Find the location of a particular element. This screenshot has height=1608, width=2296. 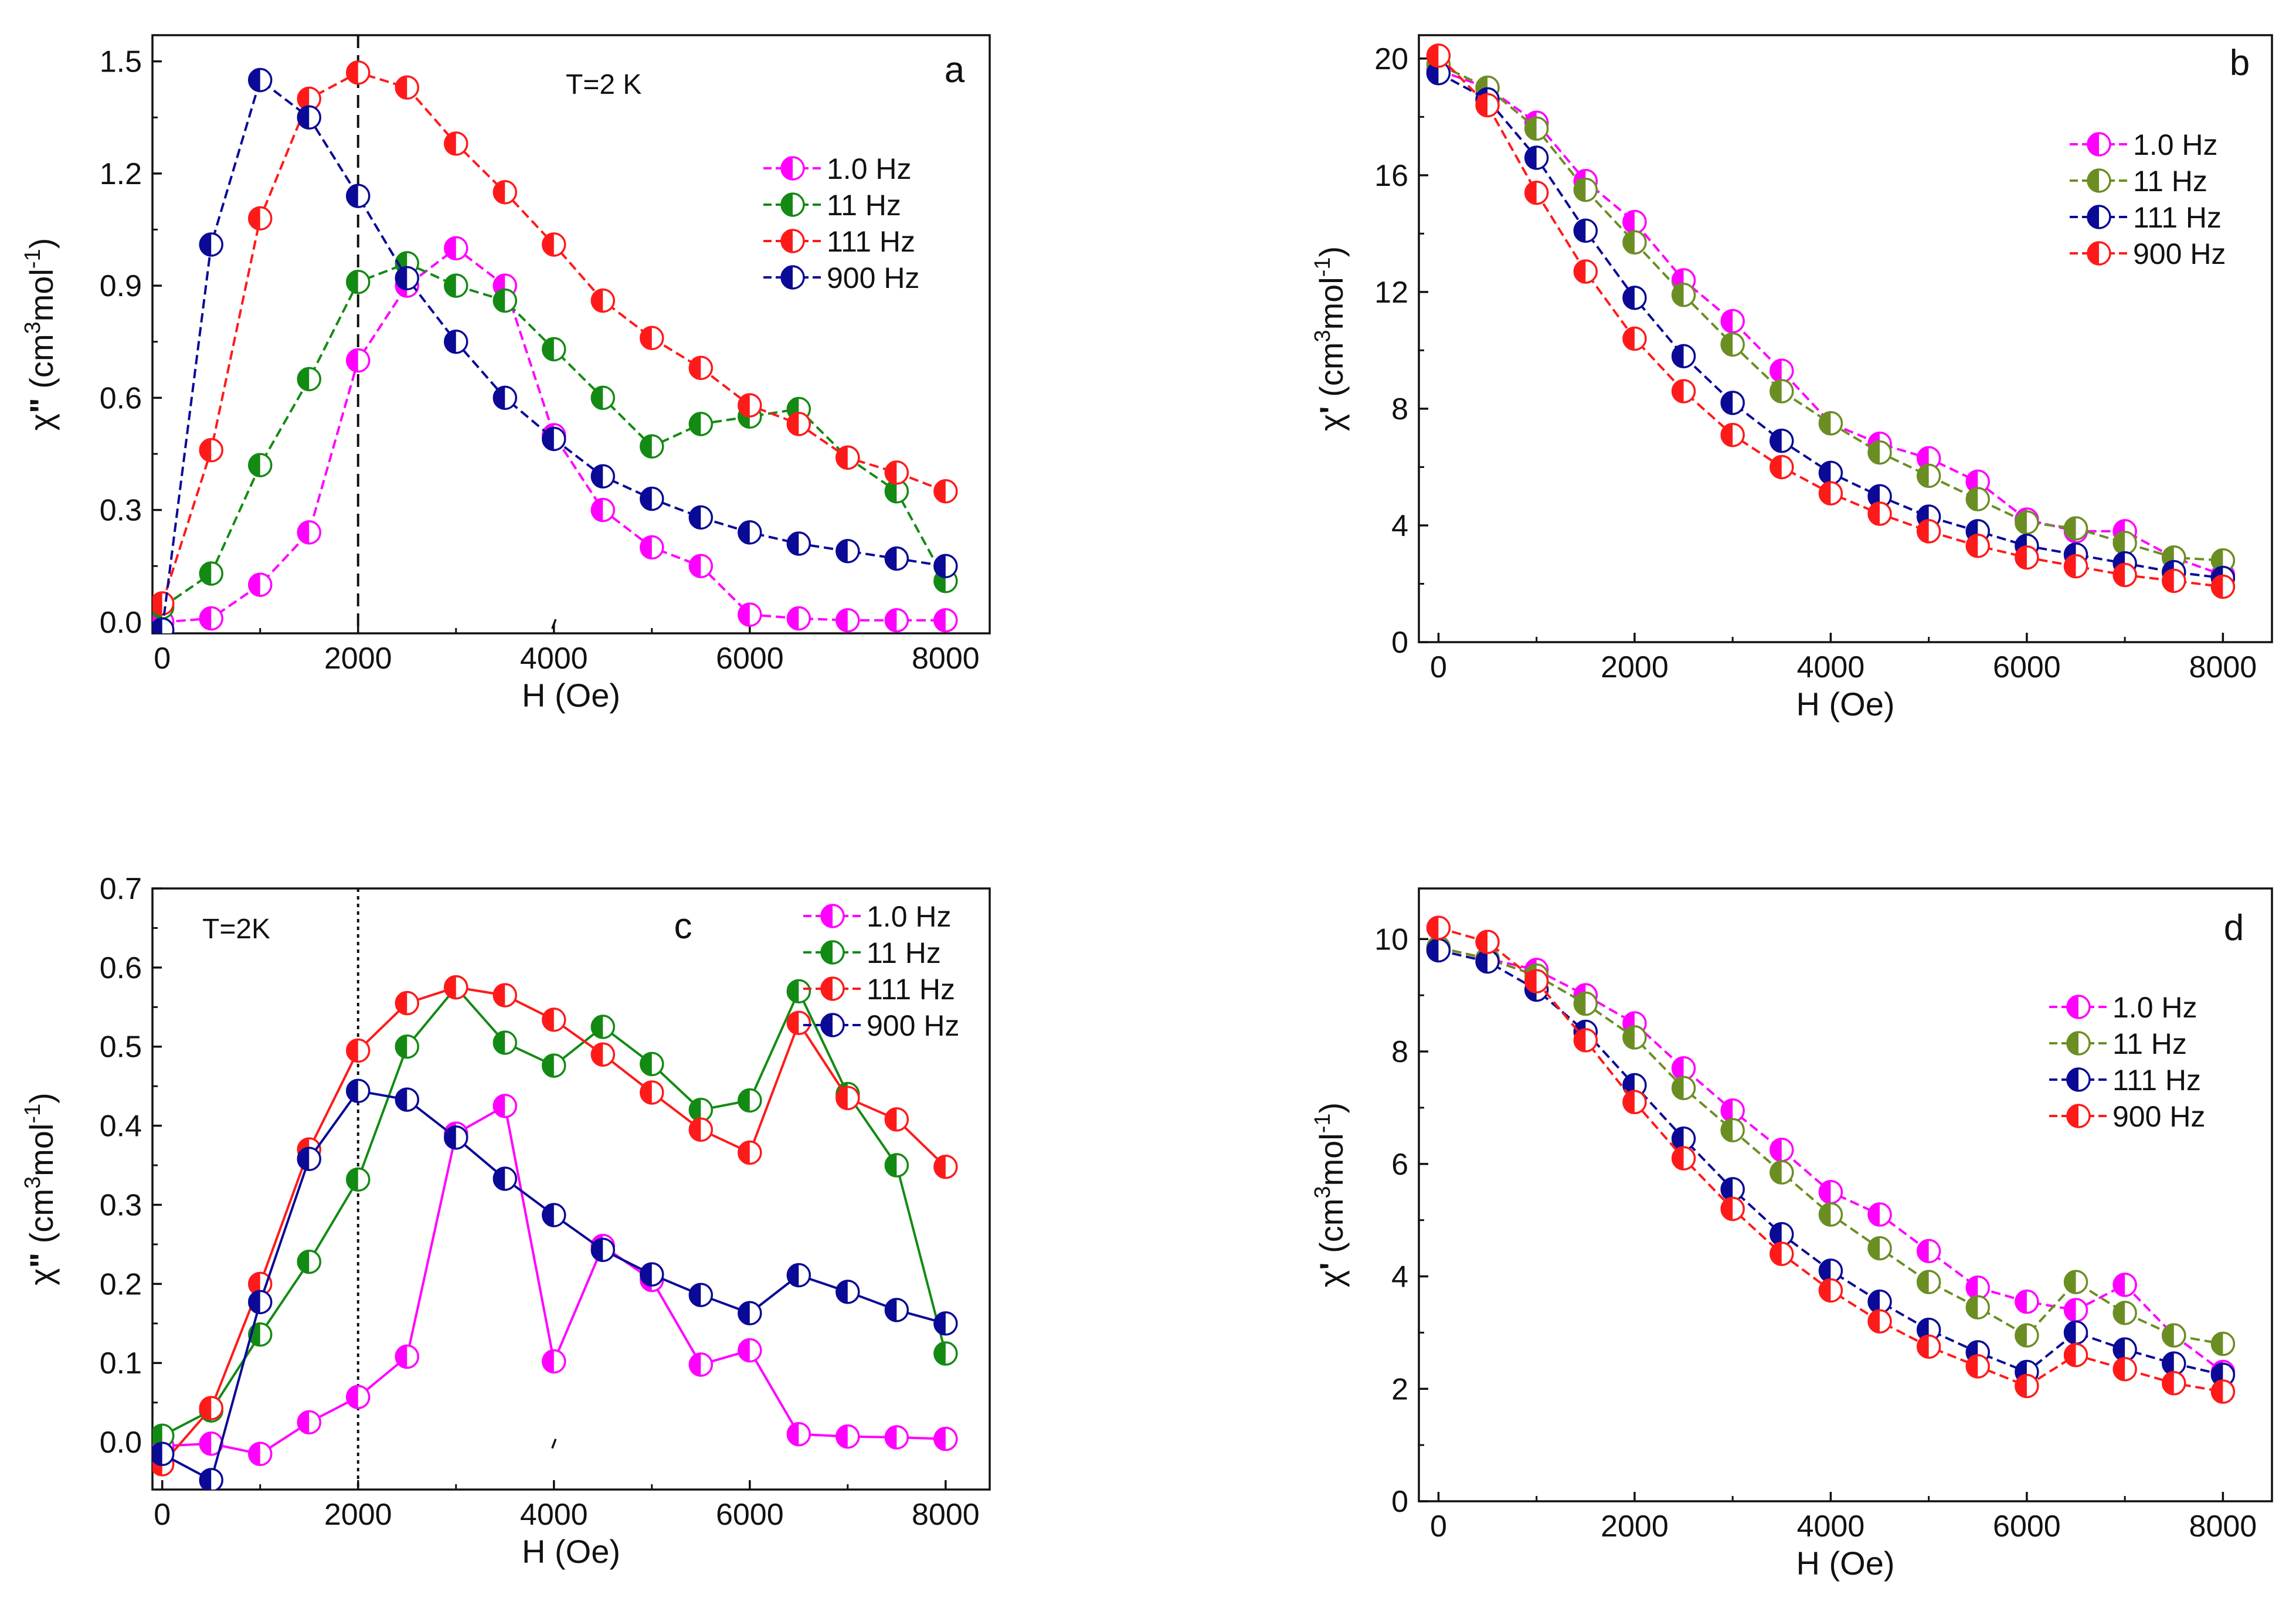

y-tick-label: 2 is located at coordinates (1400, 1389).